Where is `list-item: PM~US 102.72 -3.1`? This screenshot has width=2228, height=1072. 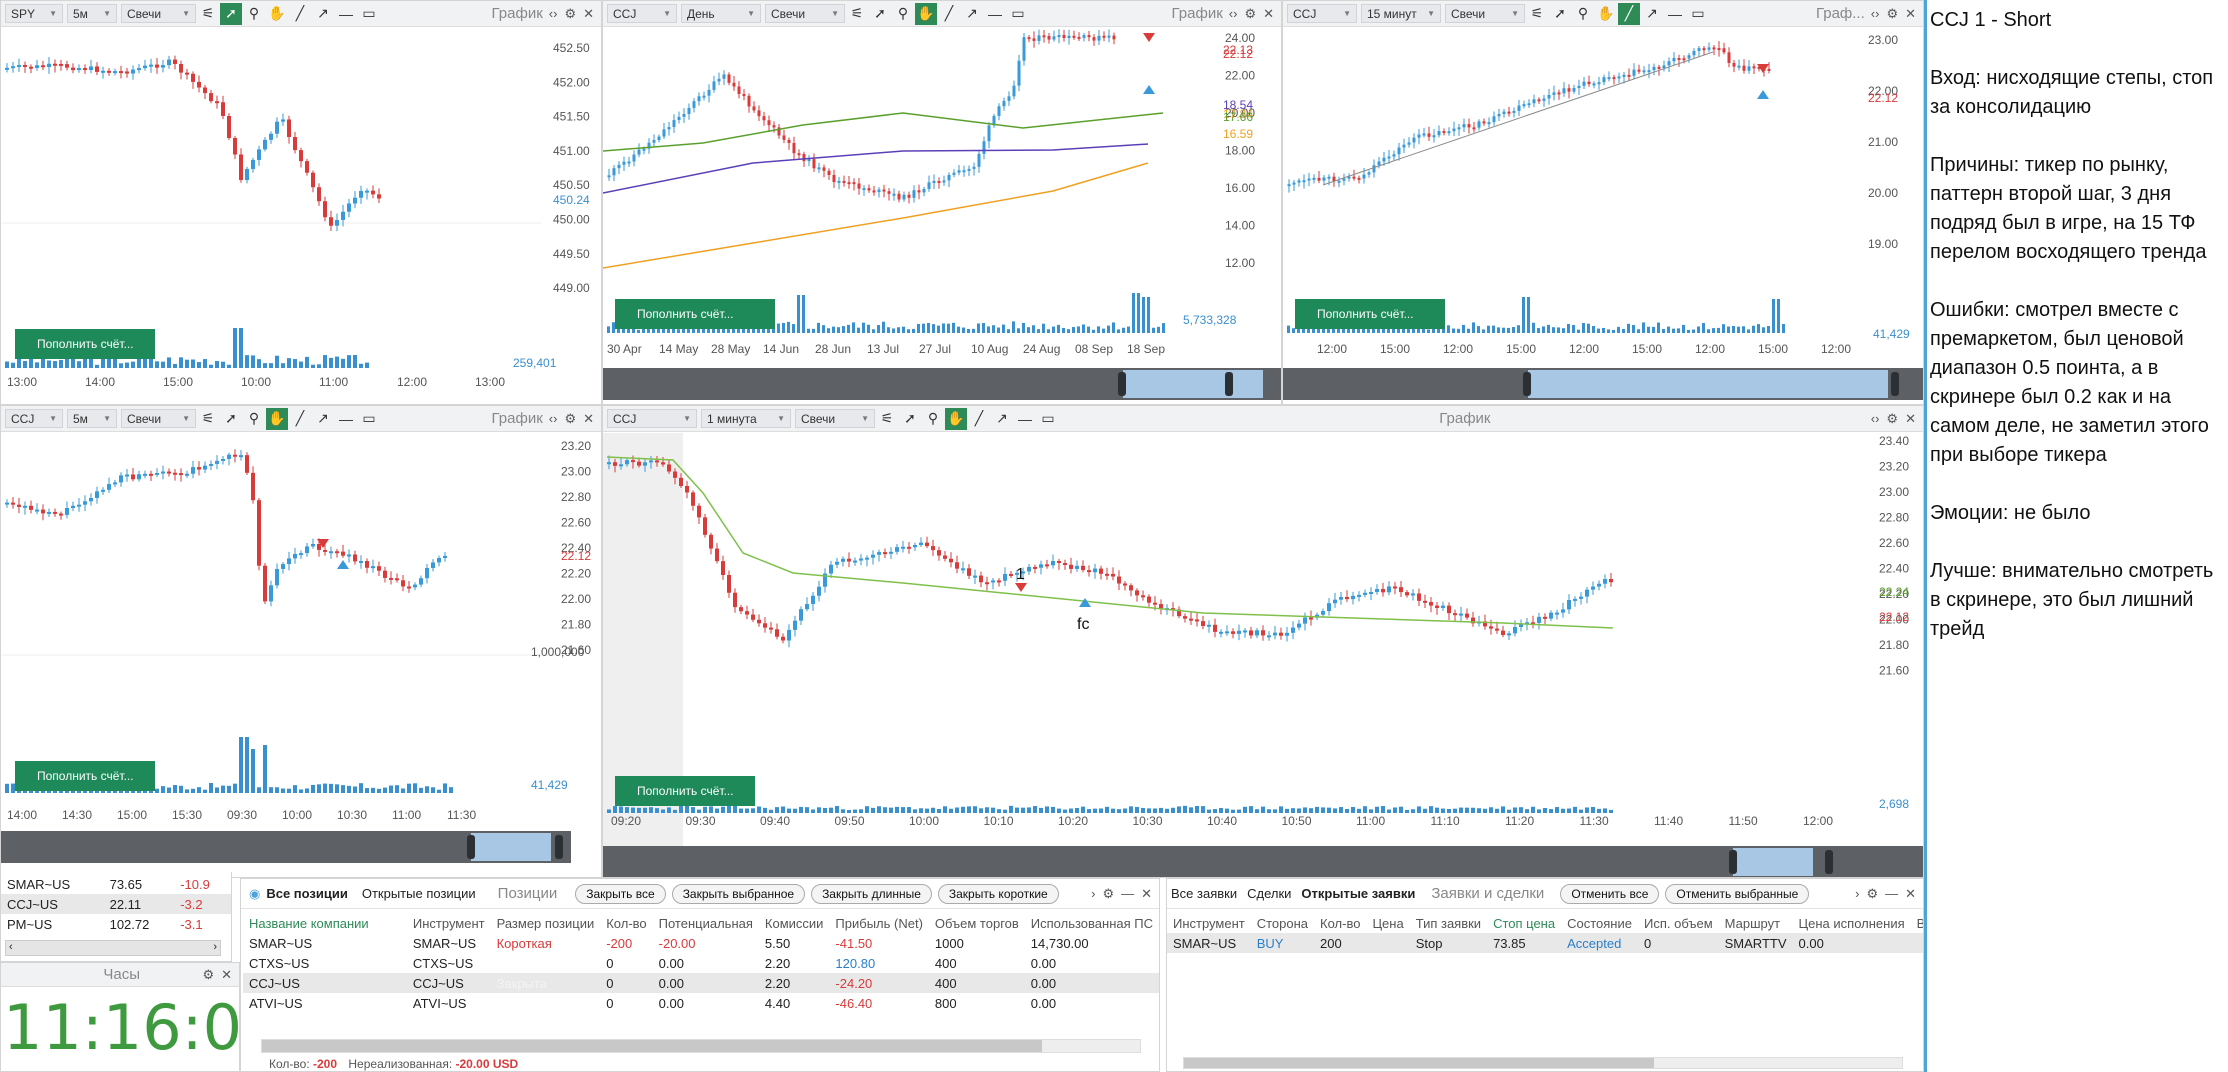
list-item: PM~US 102.72 -3.1 is located at coordinates (116, 924).